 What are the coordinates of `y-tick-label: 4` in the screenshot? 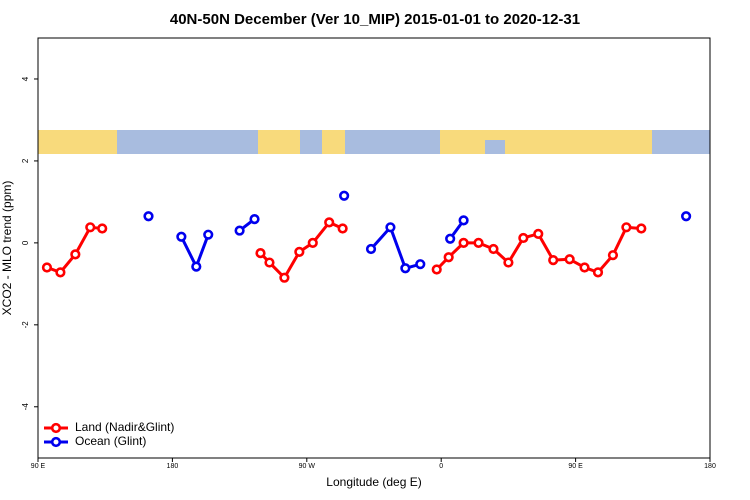 It's located at (25, 78).